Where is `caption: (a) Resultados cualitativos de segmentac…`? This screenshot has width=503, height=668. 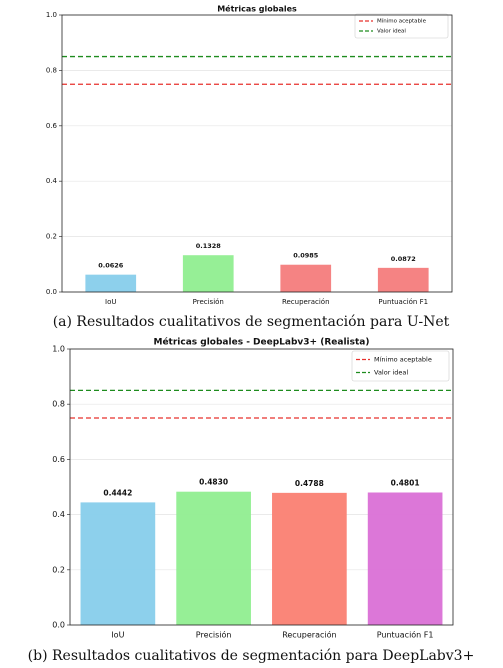
caption: (a) Resultados cualitativos de segmentac… is located at coordinates (251, 322).